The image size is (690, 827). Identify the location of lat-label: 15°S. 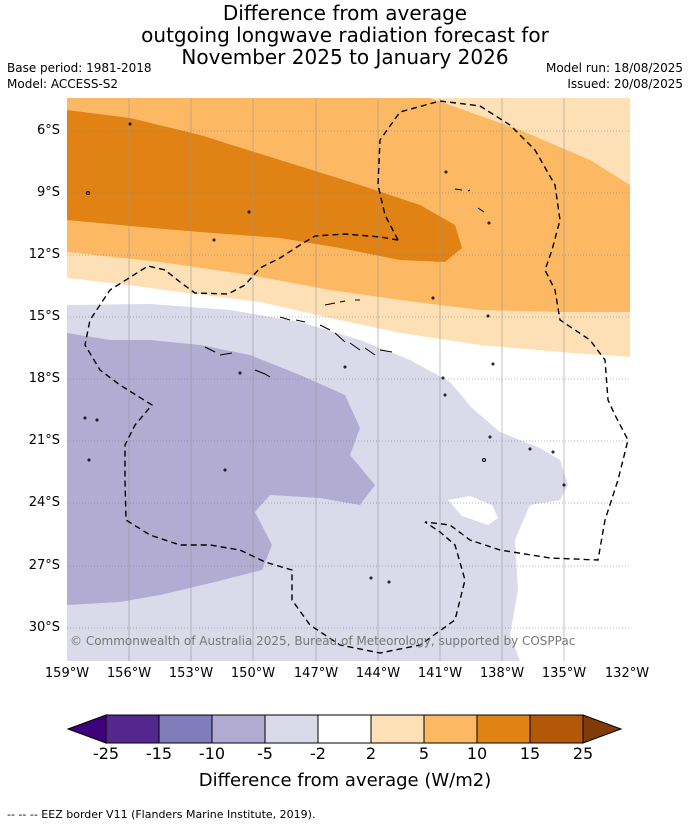
(44, 316).